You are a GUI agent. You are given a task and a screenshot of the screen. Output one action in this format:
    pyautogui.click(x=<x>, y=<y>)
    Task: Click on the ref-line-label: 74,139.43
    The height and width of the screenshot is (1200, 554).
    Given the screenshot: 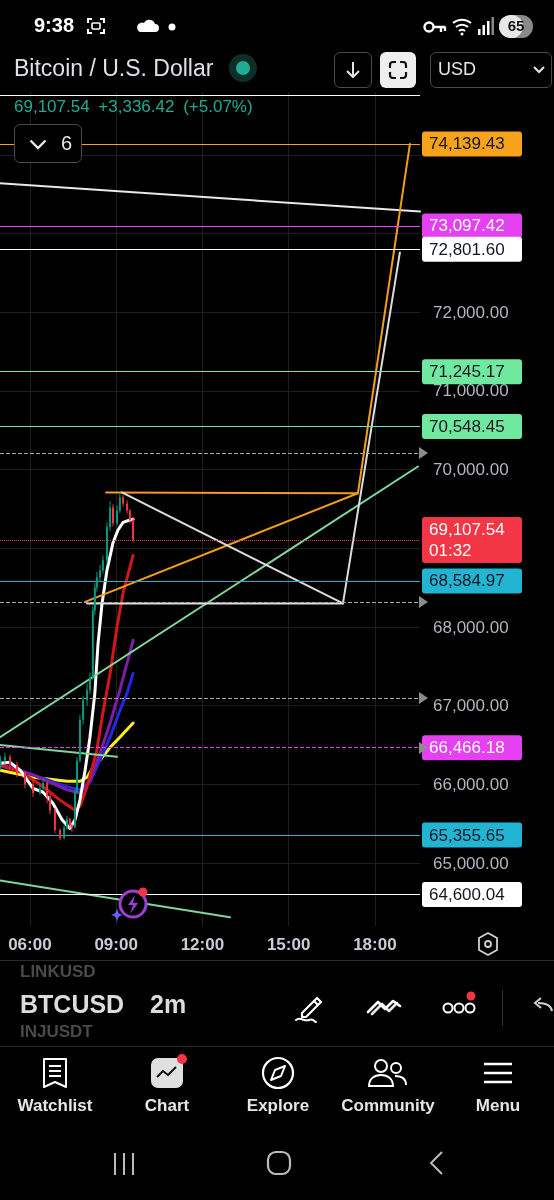 What is the action you would take?
    pyautogui.click(x=467, y=144)
    